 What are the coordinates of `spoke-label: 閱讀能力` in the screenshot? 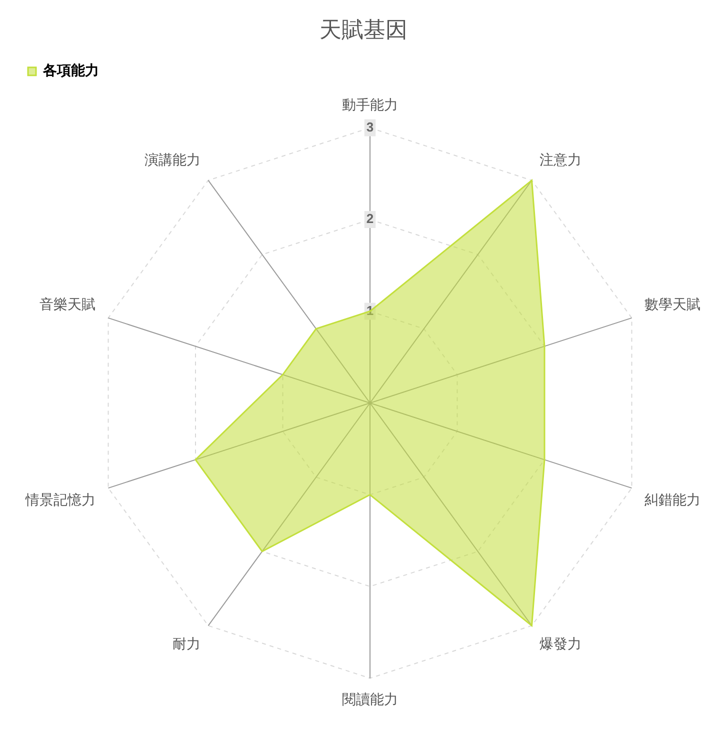 It's located at (370, 700).